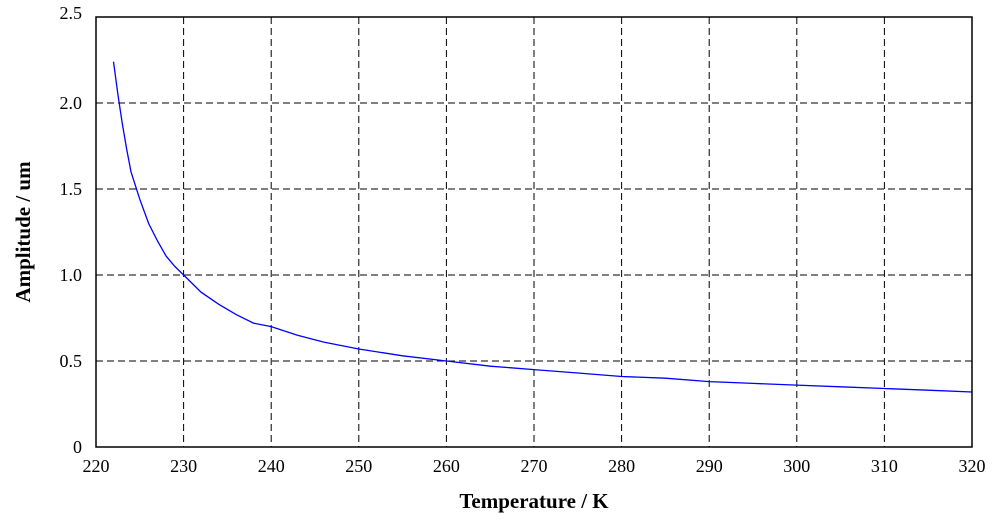 Image resolution: width=1000 pixels, height=524 pixels. What do you see at coordinates (972, 466) in the screenshot?
I see `x-tick-label: 320` at bounding box center [972, 466].